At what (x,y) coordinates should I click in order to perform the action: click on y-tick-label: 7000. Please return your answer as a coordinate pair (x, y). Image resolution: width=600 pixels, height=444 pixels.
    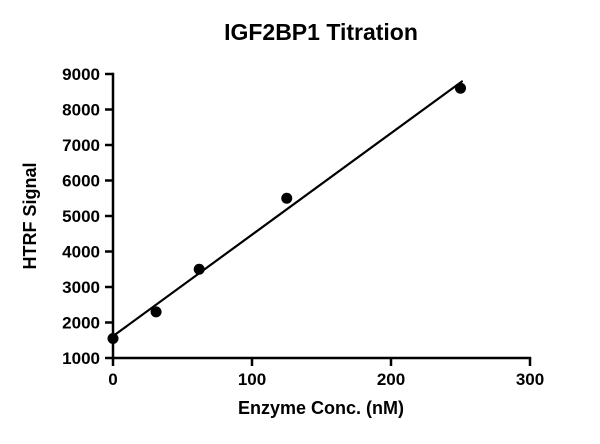
    Looking at the image, I should click on (81, 145).